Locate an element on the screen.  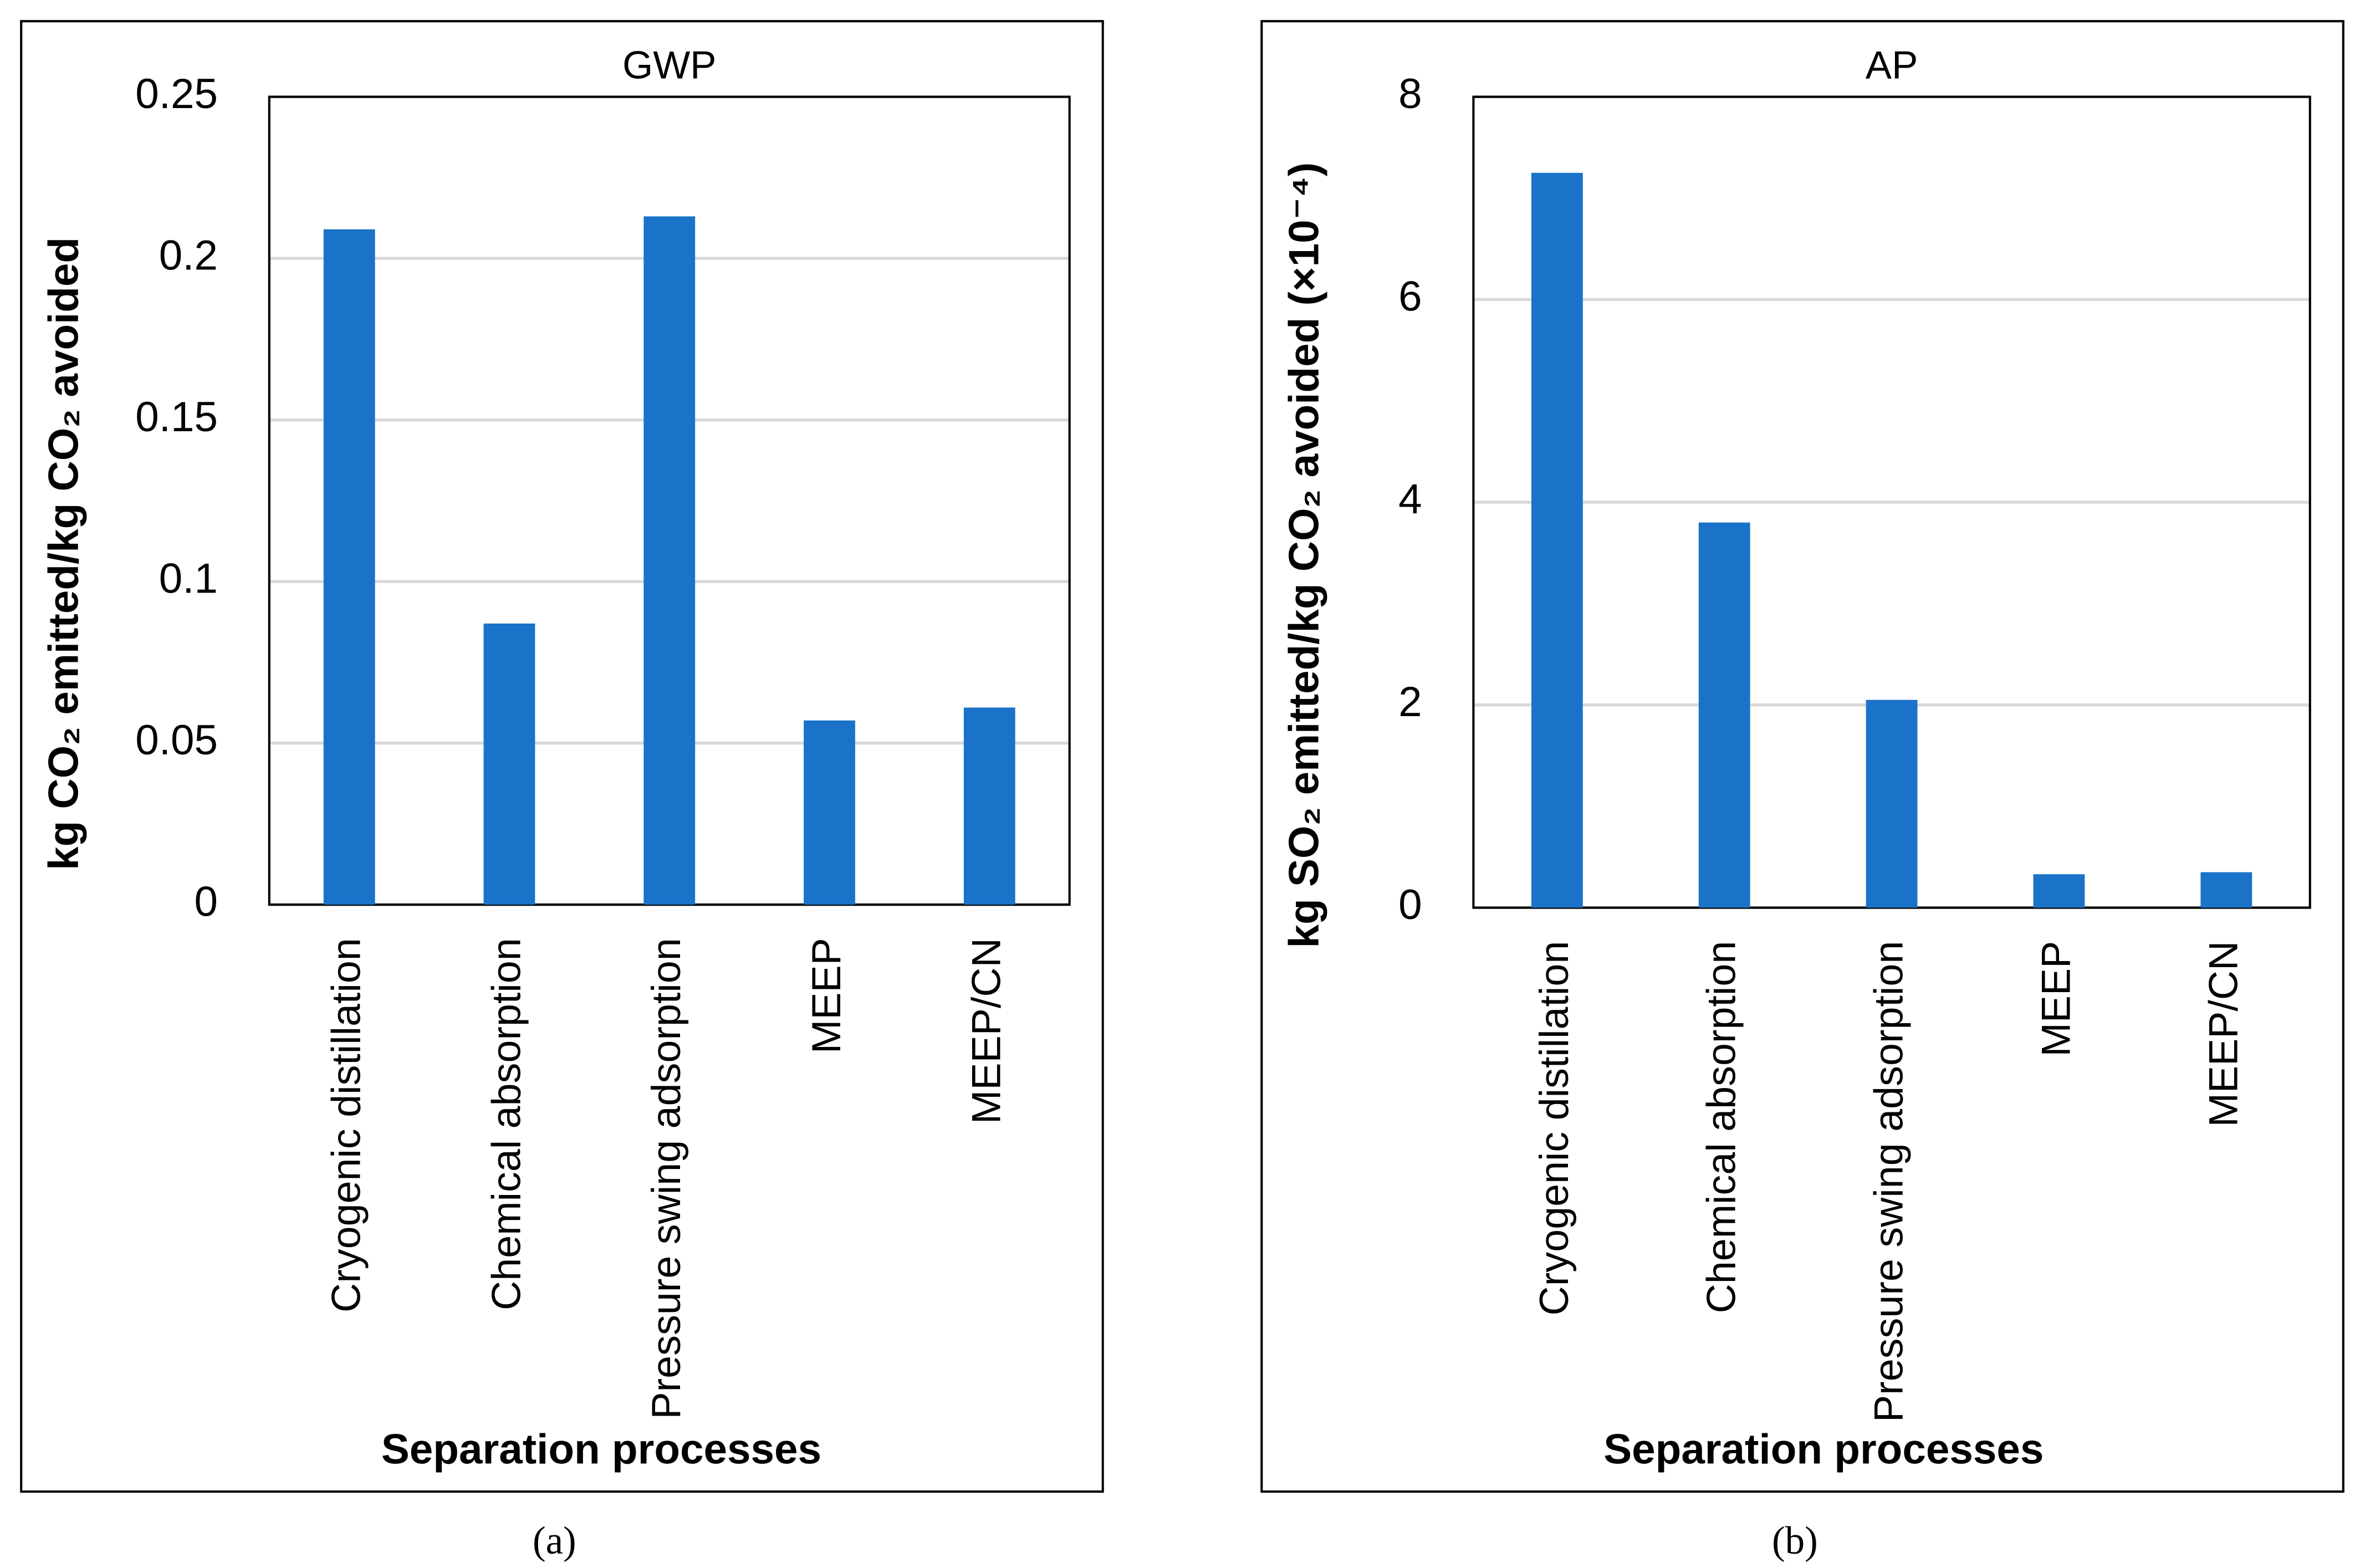
caption: (b) is located at coordinates (1795, 1541).